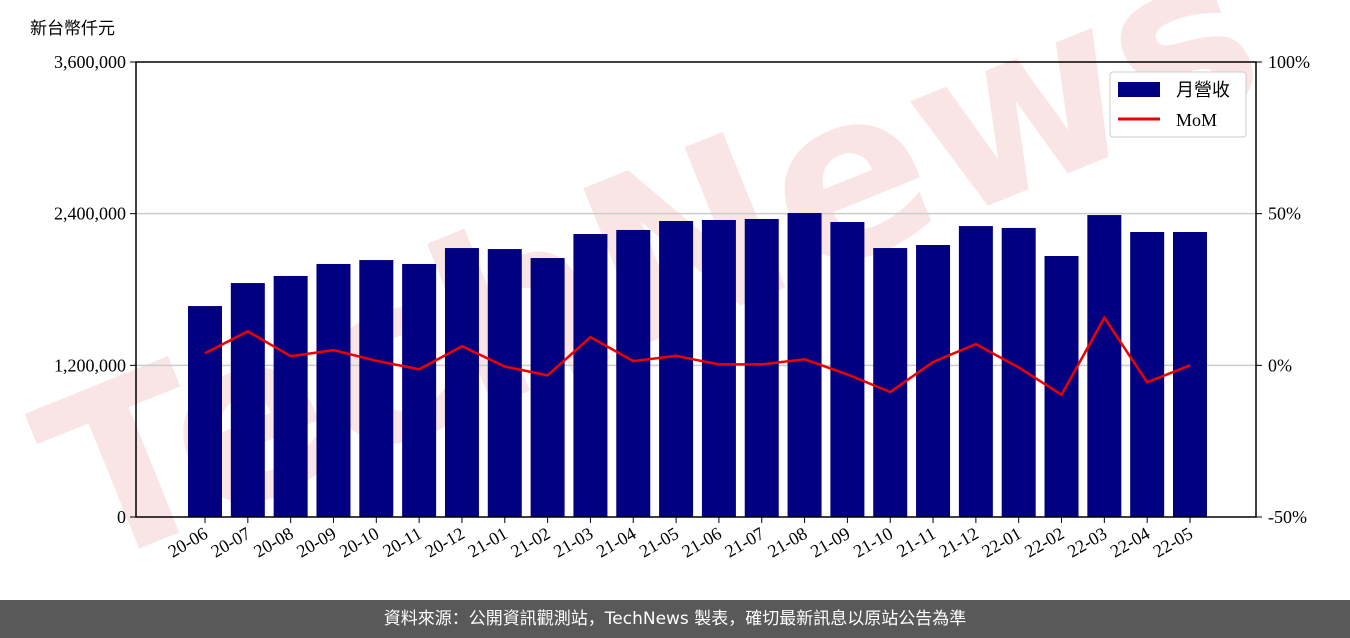 This screenshot has width=1350, height=638. What do you see at coordinates (1280, 365) in the screenshot?
I see `y2-tick-label: 0%` at bounding box center [1280, 365].